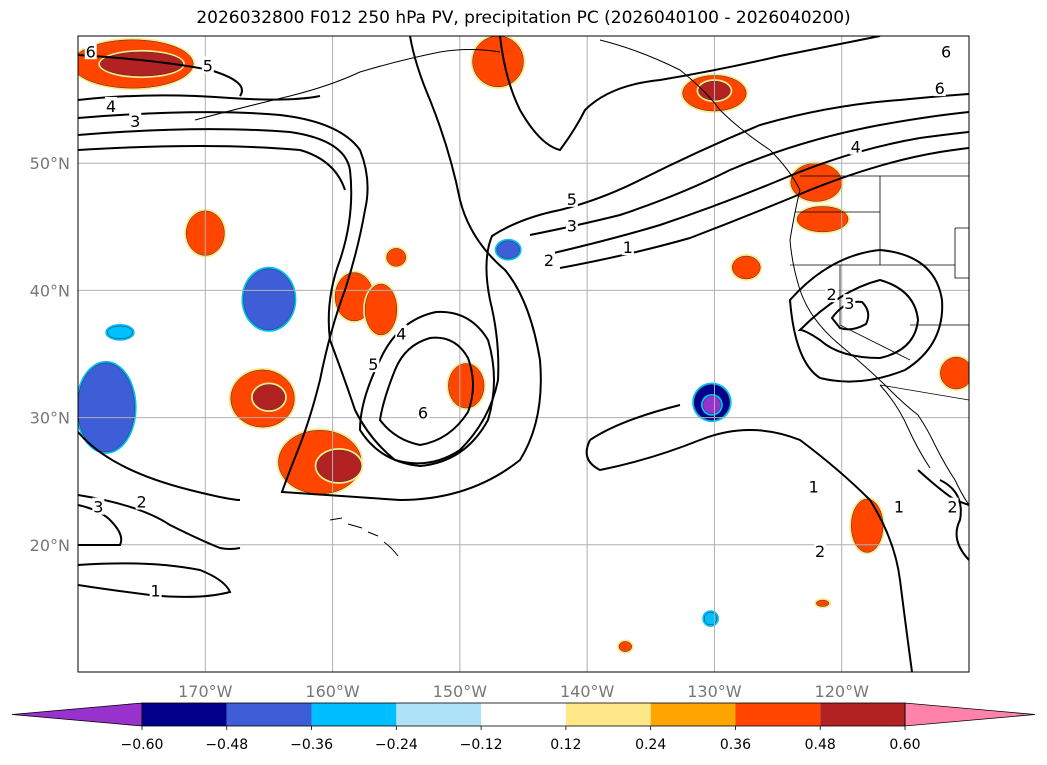  What do you see at coordinates (159, 522) in the screenshot?
I see `pv-contour-2-south` at bounding box center [159, 522].